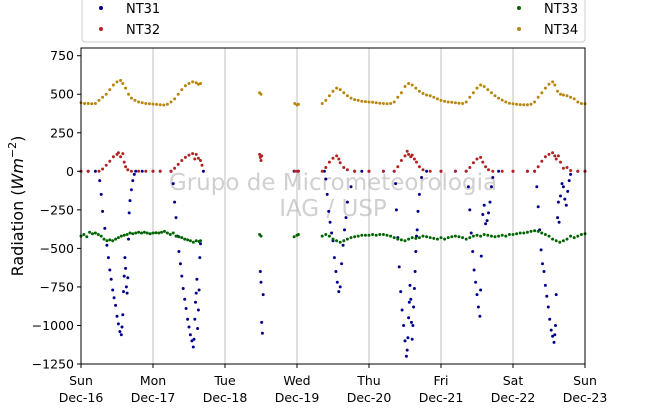  Describe the element at coordinates (441, 397) in the screenshot. I see `x-tick-date-5: Dec-21` at that location.